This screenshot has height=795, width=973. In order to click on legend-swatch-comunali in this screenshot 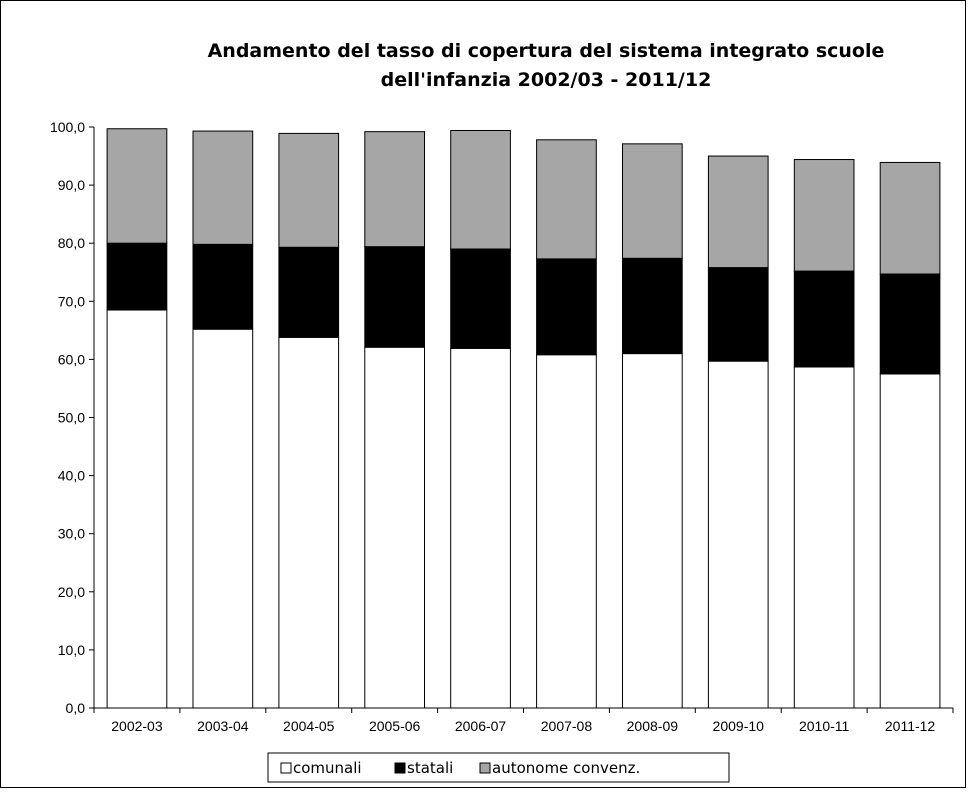, I will do `click(286, 768)`.